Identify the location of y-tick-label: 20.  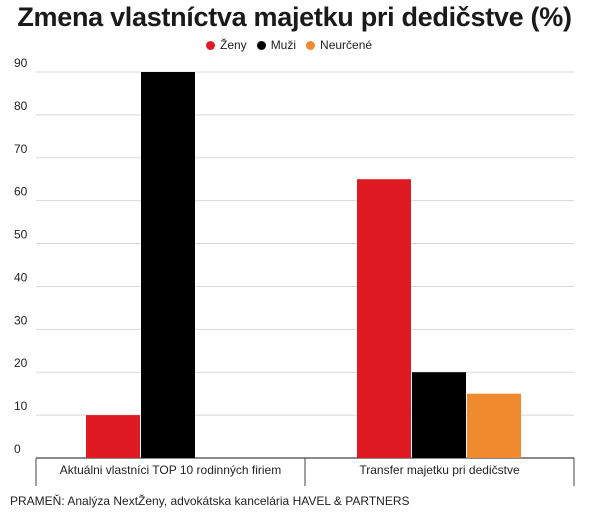
(21, 363).